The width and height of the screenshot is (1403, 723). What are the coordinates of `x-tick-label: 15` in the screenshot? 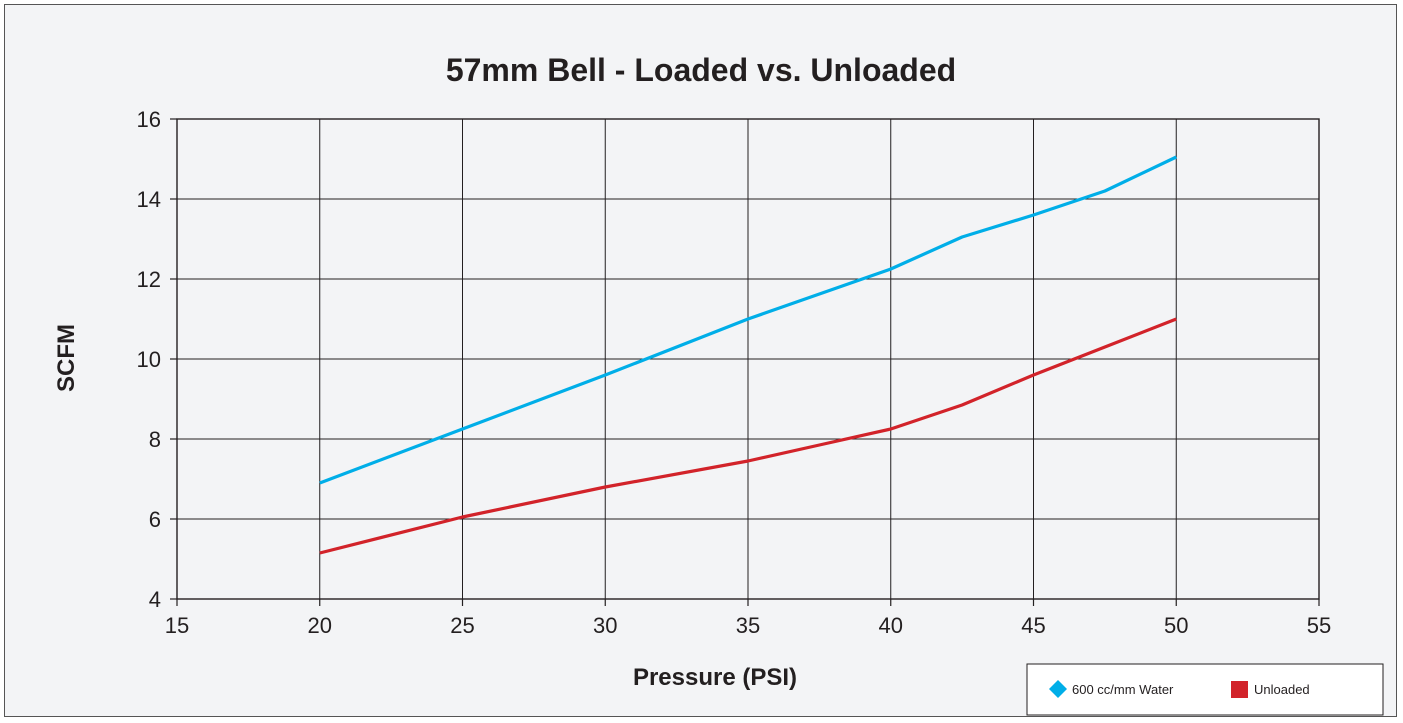 It's located at (177, 625).